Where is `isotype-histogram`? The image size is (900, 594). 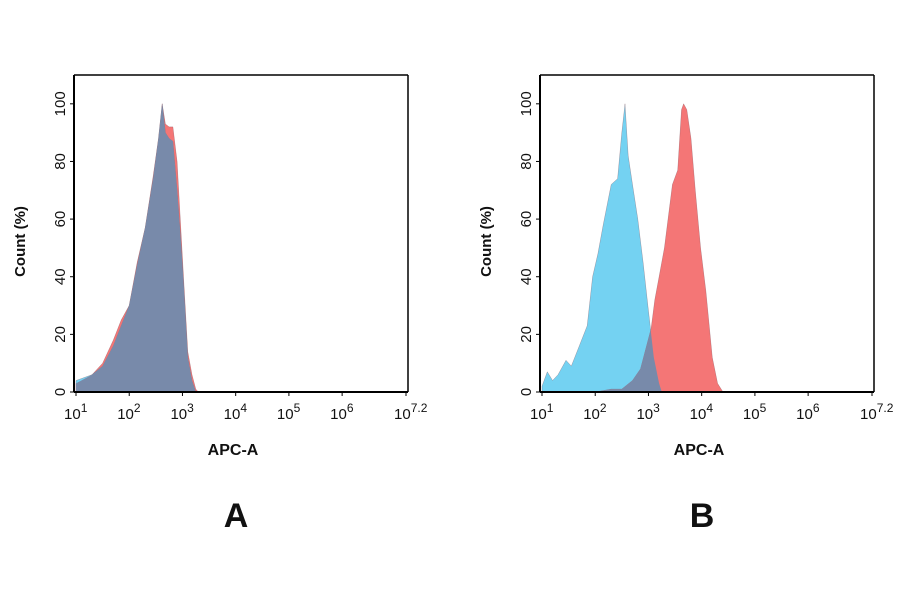
isotype-histogram is located at coordinates (602, 248).